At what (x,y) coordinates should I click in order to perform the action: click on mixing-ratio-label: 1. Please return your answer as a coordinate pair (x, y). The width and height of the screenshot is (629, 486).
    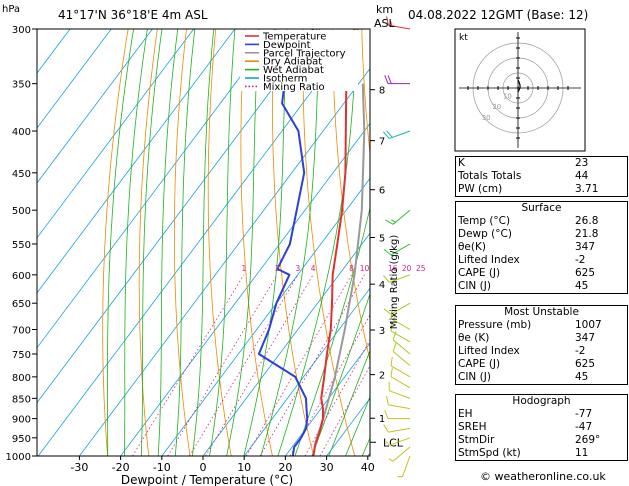
    Looking at the image, I should click on (244, 268).